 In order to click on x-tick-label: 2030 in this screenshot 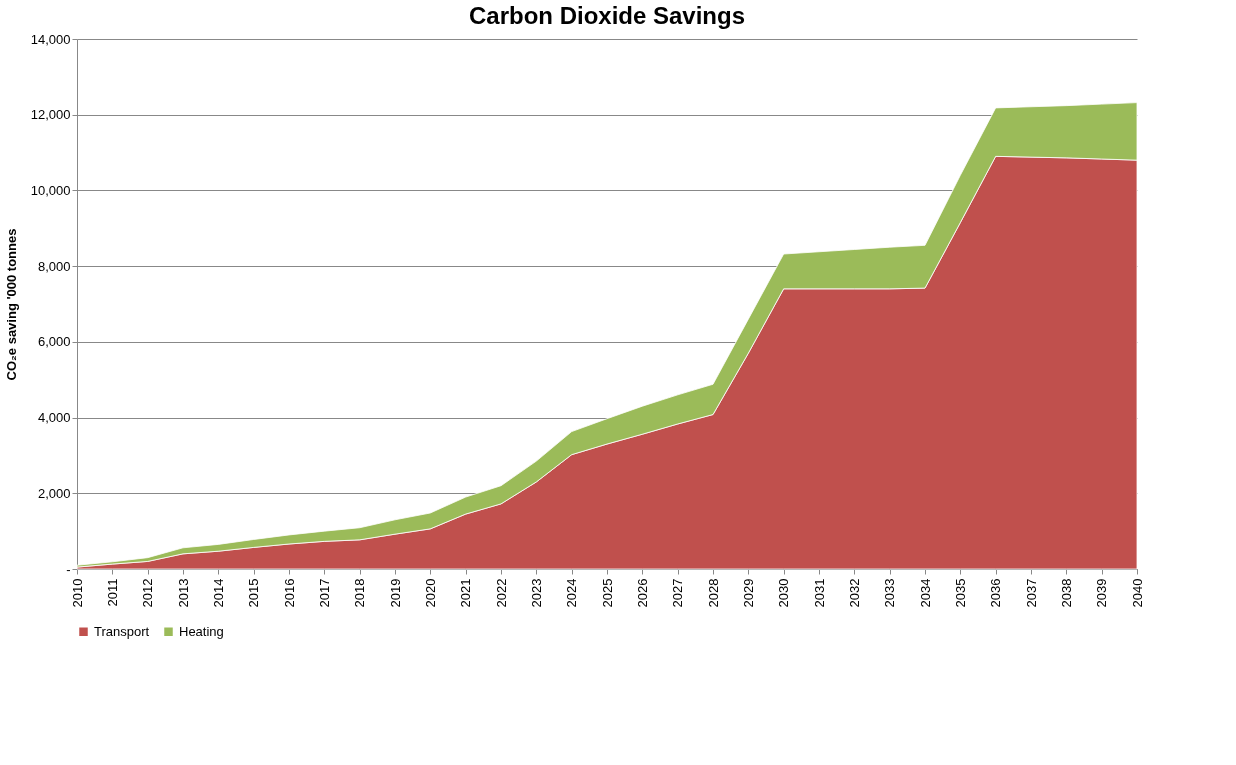, I will do `click(784, 593)`.